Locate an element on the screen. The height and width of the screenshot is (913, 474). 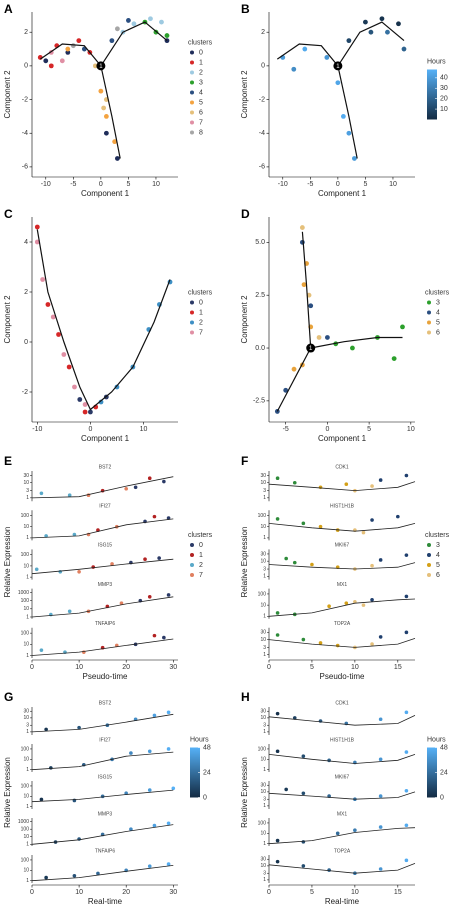
legend-title: clusters is located at coordinates (200, 535).